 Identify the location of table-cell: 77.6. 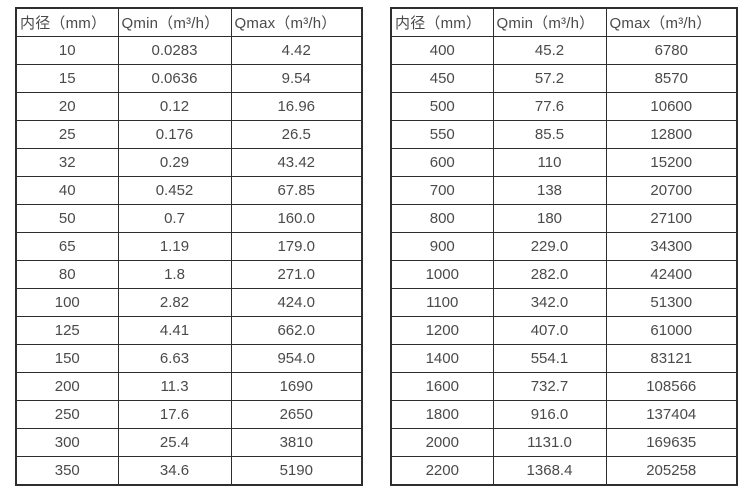
(549, 106).